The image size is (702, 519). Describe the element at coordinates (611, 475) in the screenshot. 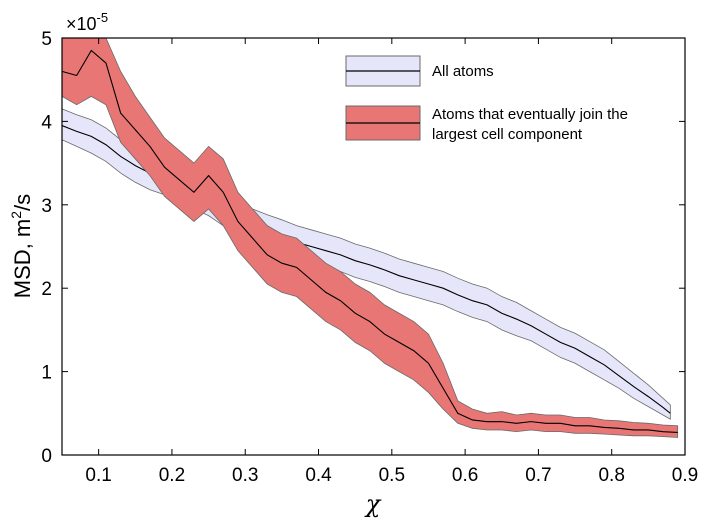

I see `x-tick-label: 0.8` at that location.